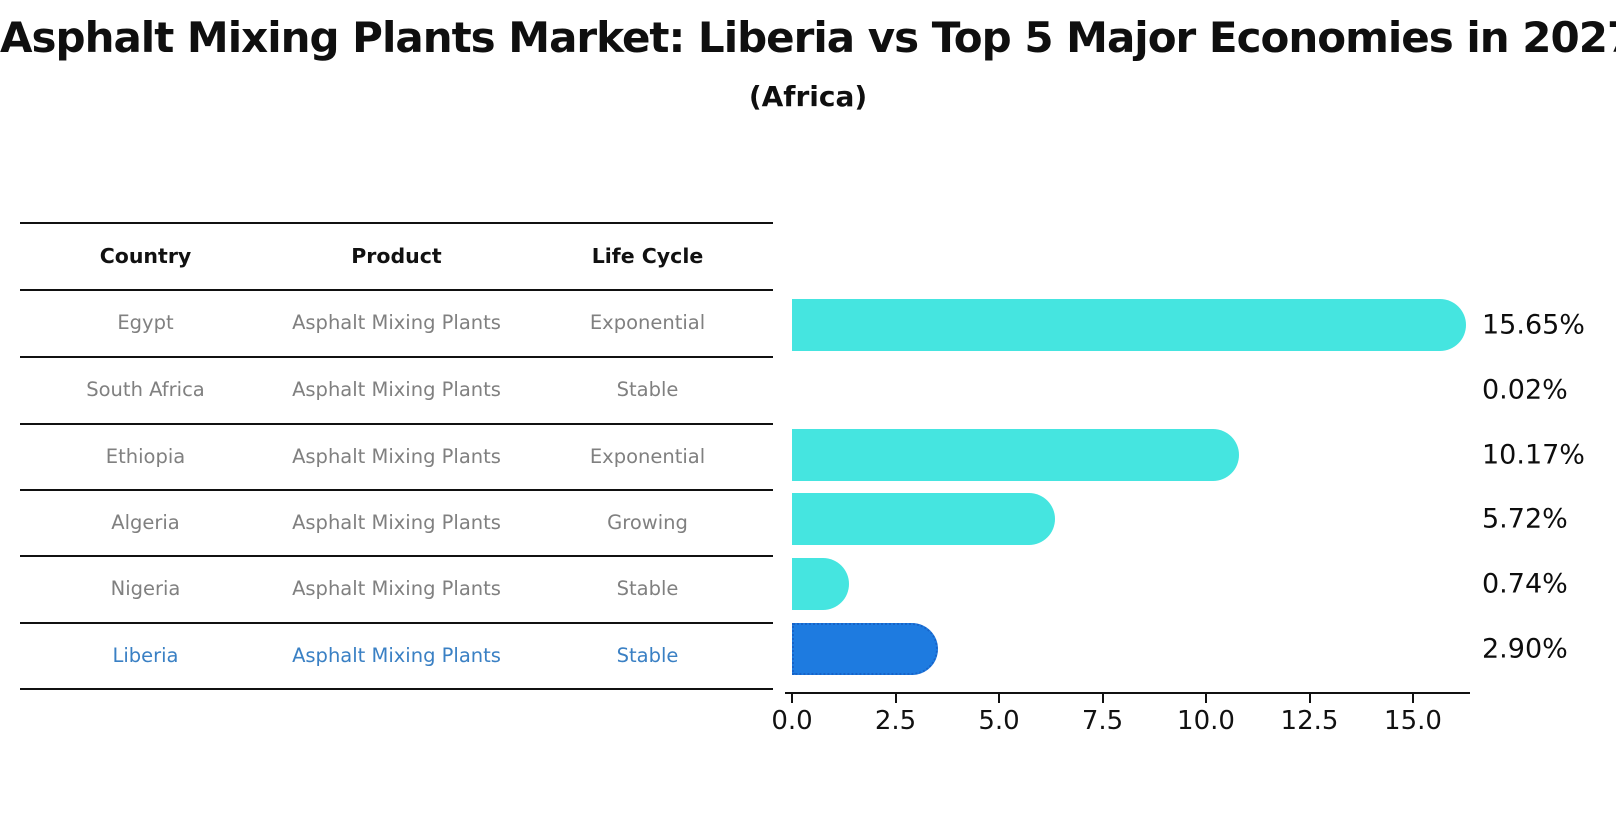 Image resolution: width=1616 pixels, height=823 pixels. I want to click on country-cell: Algeria, so click(145, 522).